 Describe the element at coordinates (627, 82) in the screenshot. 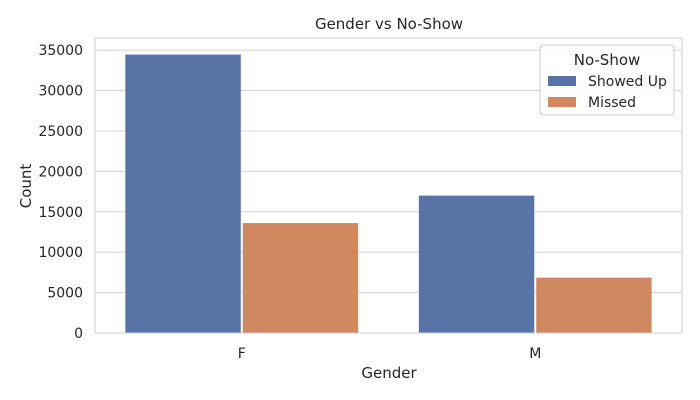

I see `legend-label: Showed Up` at that location.